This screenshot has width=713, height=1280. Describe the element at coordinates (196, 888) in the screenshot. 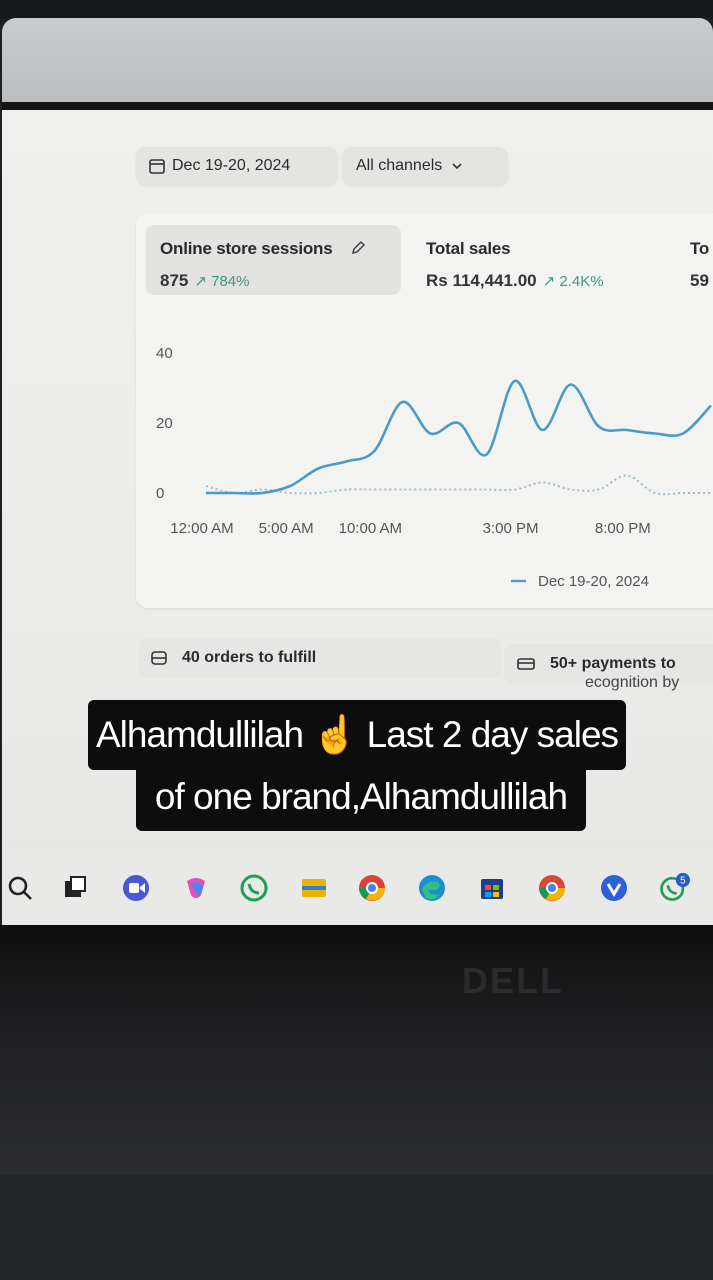

I see `copilot-icon` at that location.